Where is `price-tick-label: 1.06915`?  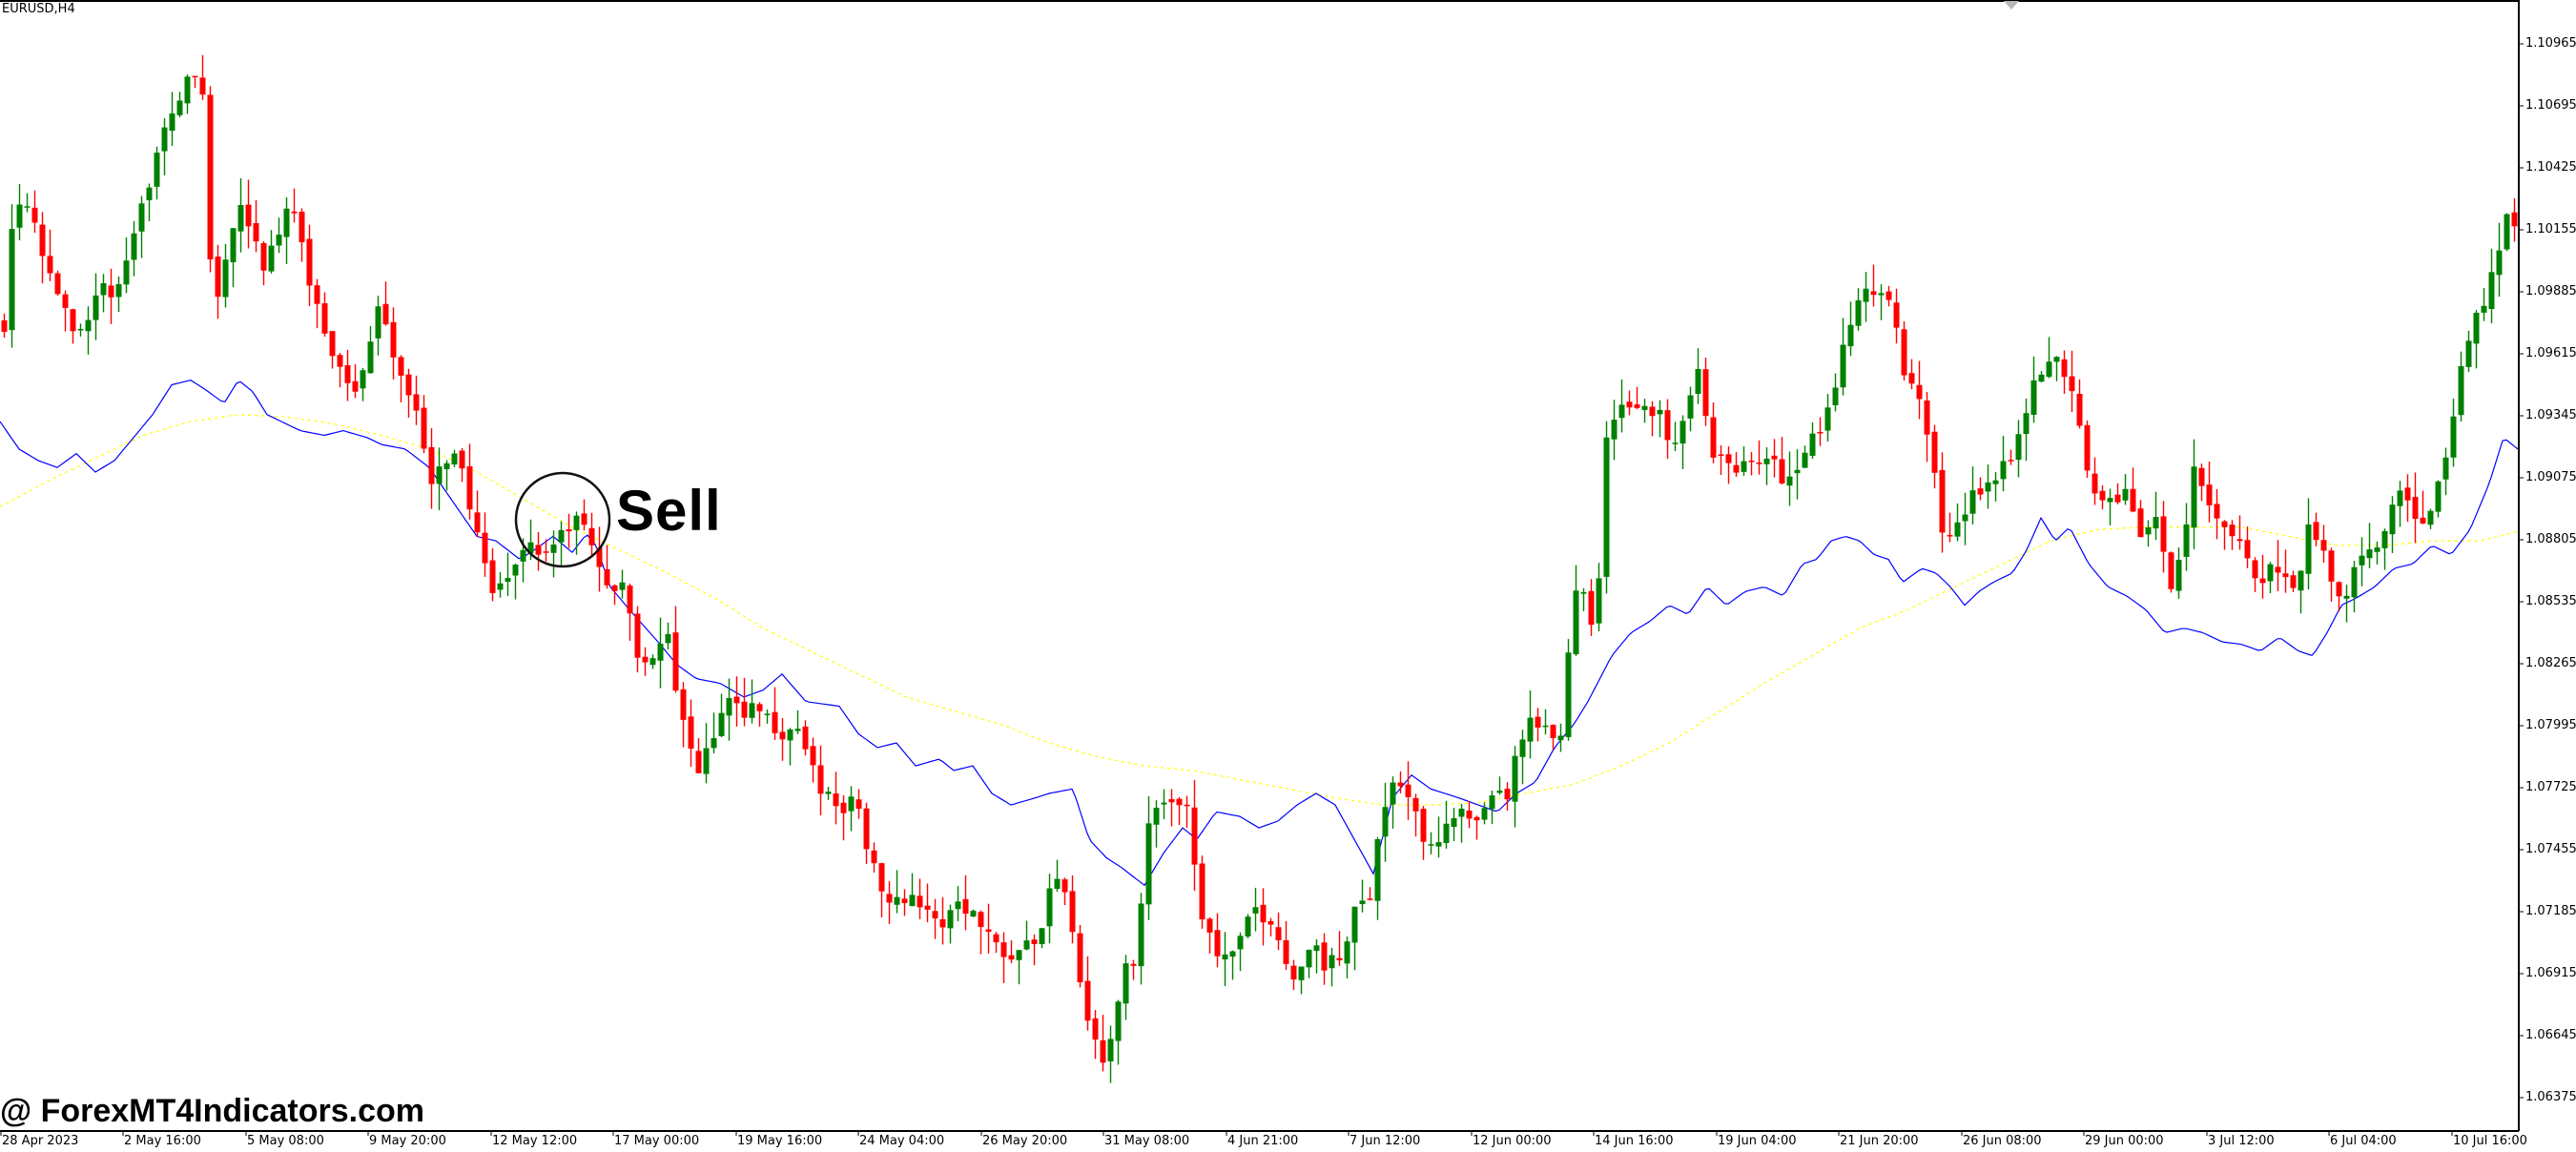
price-tick-label: 1.06915 is located at coordinates (2550, 973).